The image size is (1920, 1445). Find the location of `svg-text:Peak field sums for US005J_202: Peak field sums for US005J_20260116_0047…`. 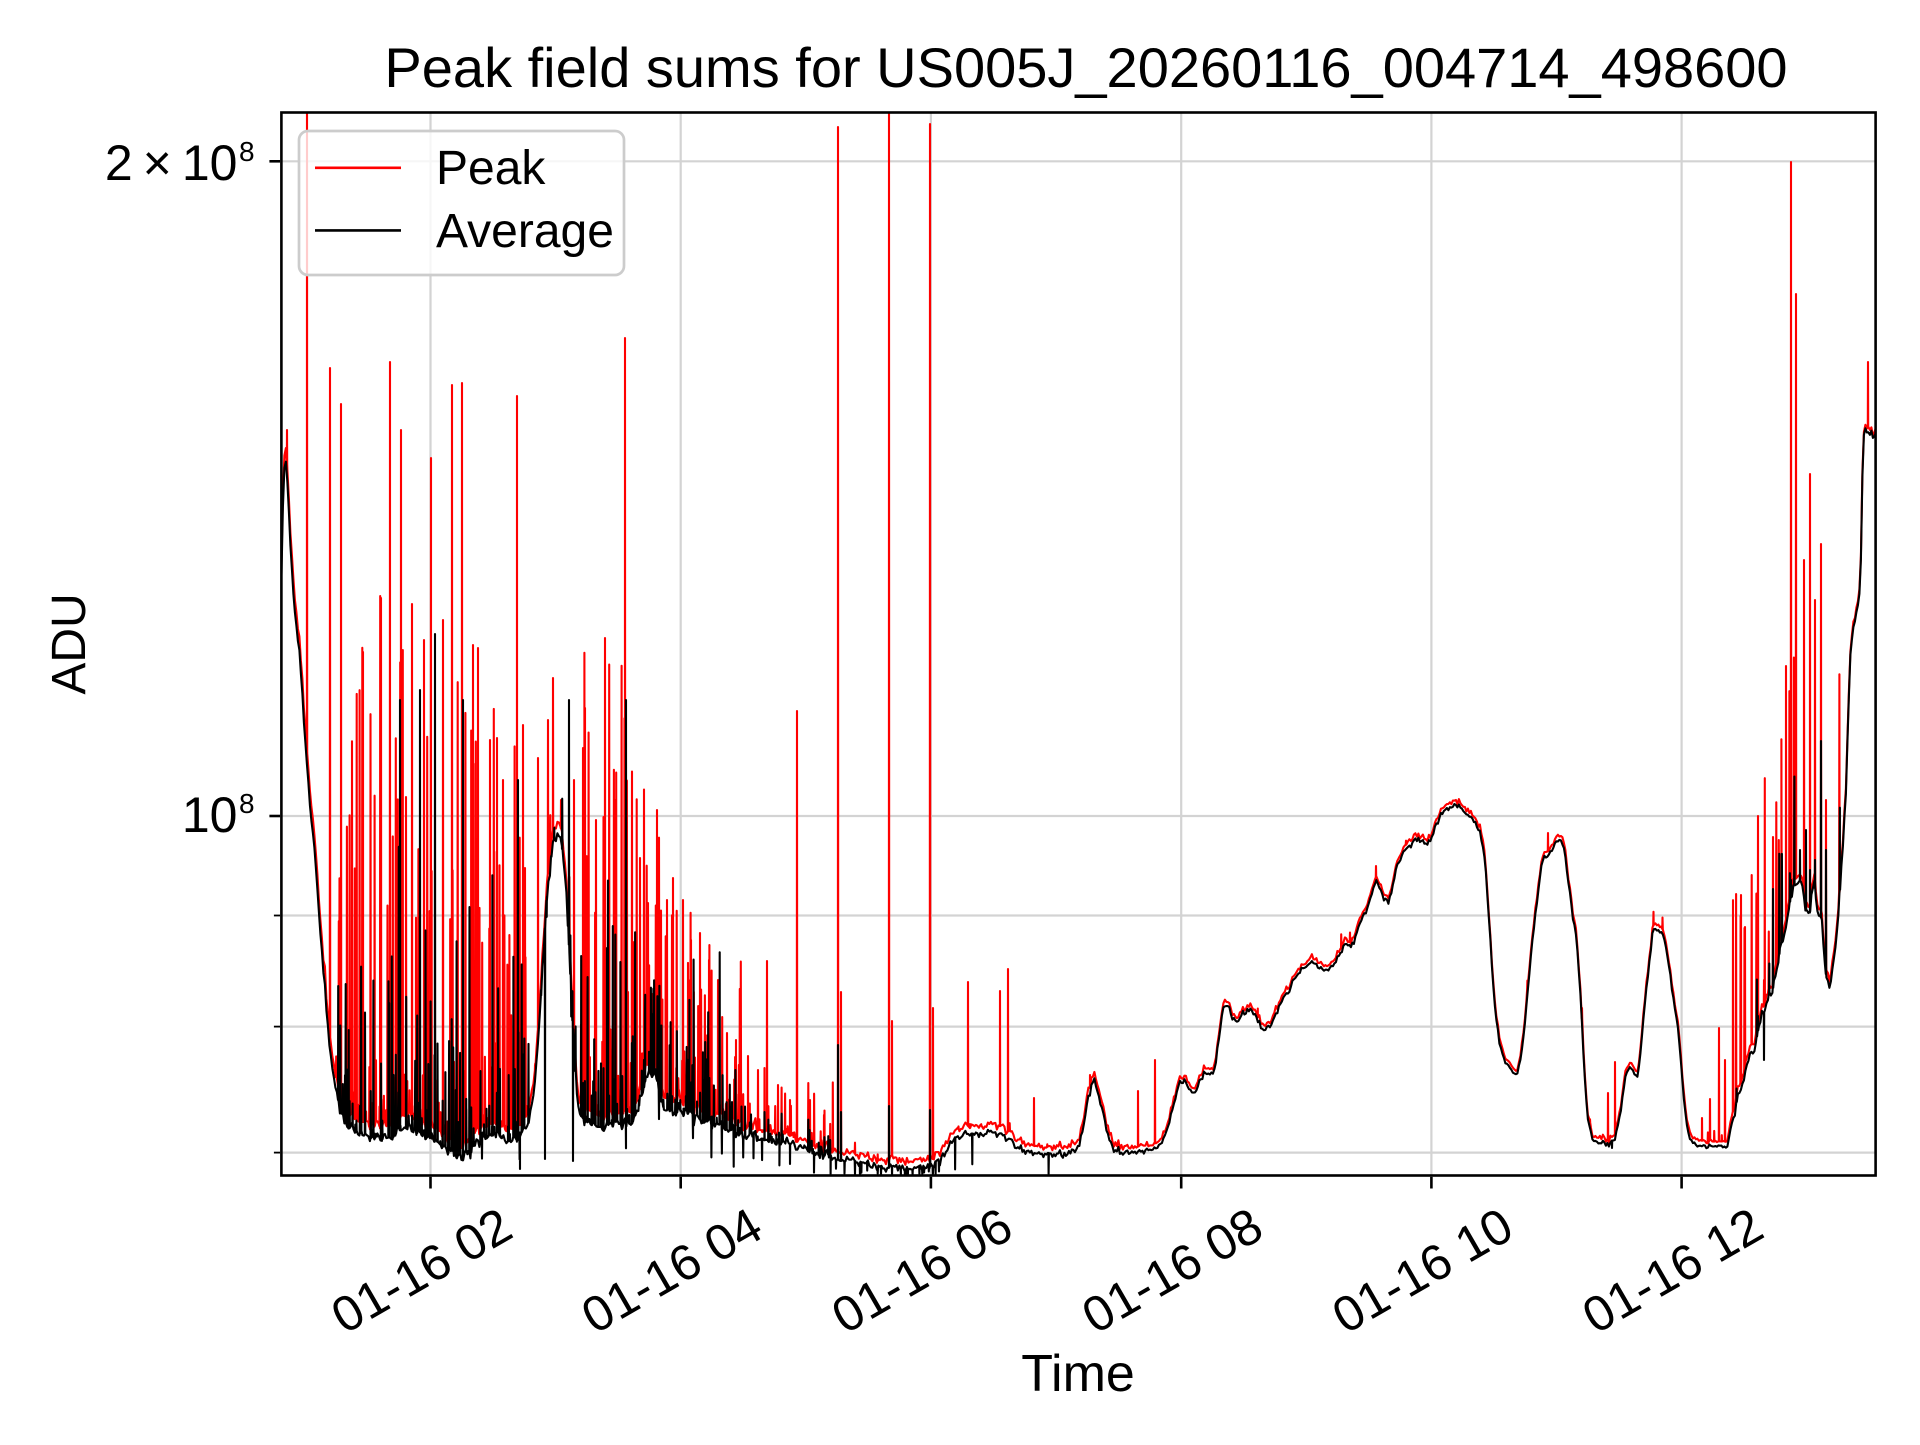

svg-text:Peak field sums for US005J_202: Peak field sums for US005J_20260116_0047… is located at coordinates (1085, 67).